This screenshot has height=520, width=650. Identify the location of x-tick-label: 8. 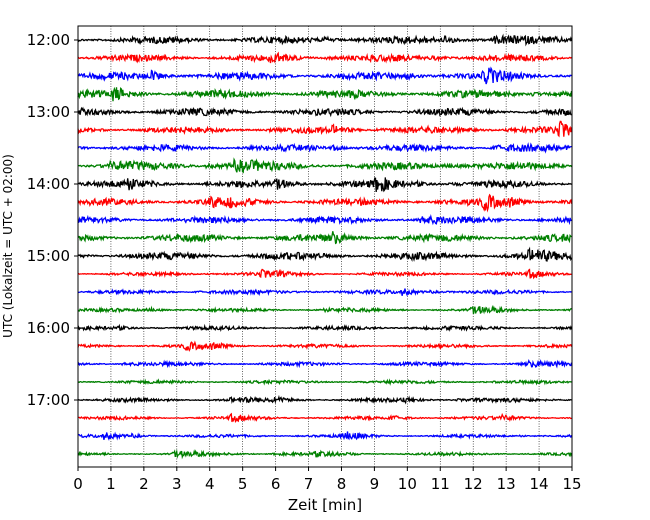
(342, 484).